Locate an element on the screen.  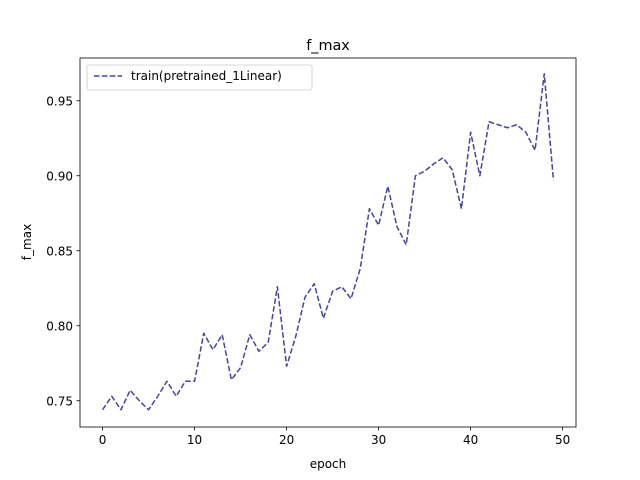
x-tick-label: 20 is located at coordinates (286, 440).